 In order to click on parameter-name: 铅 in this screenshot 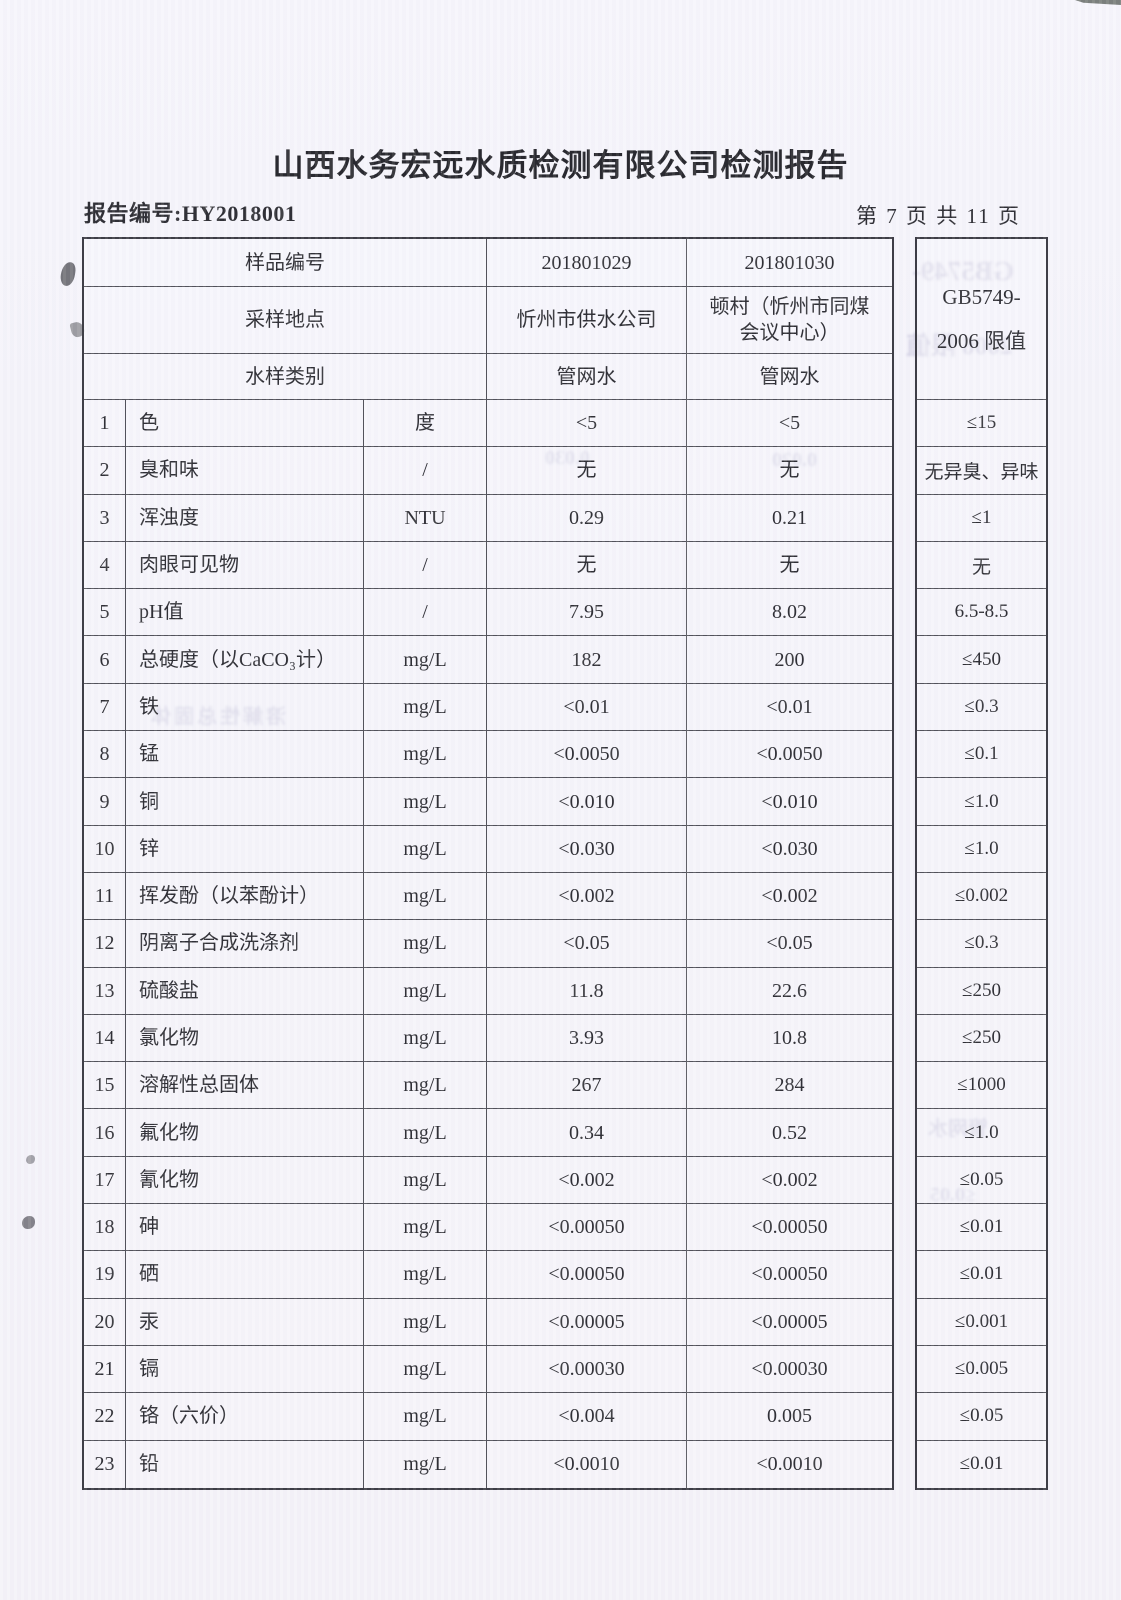, I will do `click(245, 1464)`.